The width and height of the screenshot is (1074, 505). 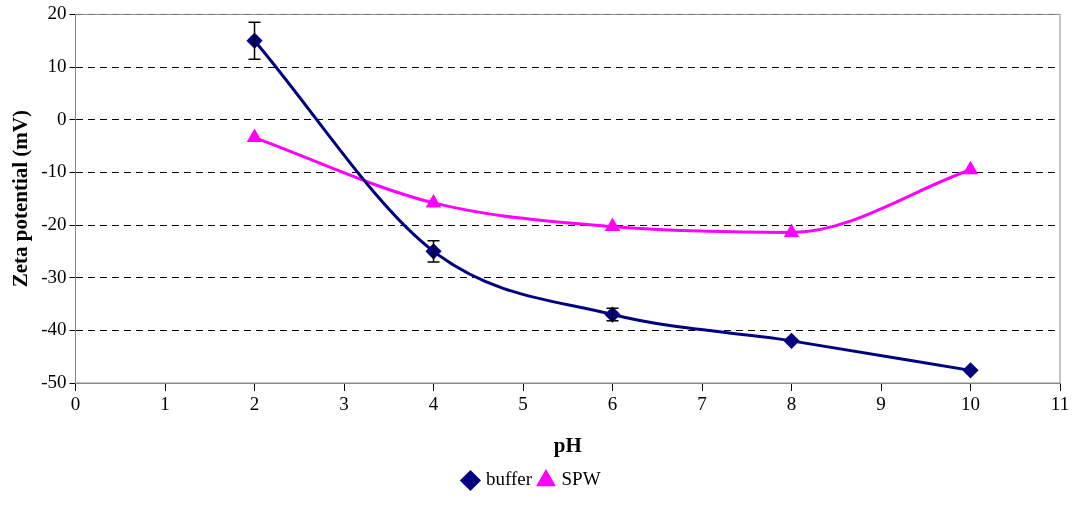 I want to click on x-tick-label: 8, so click(x=791, y=404).